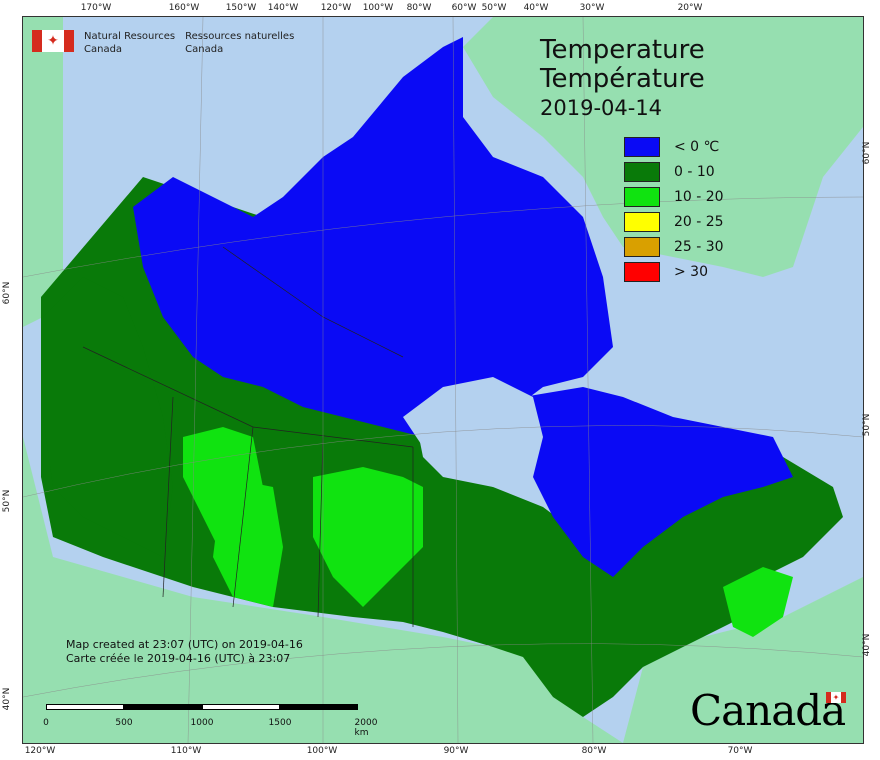 The image size is (880, 760). I want to click on lat-tick-left: 50°N, so click(7, 501).